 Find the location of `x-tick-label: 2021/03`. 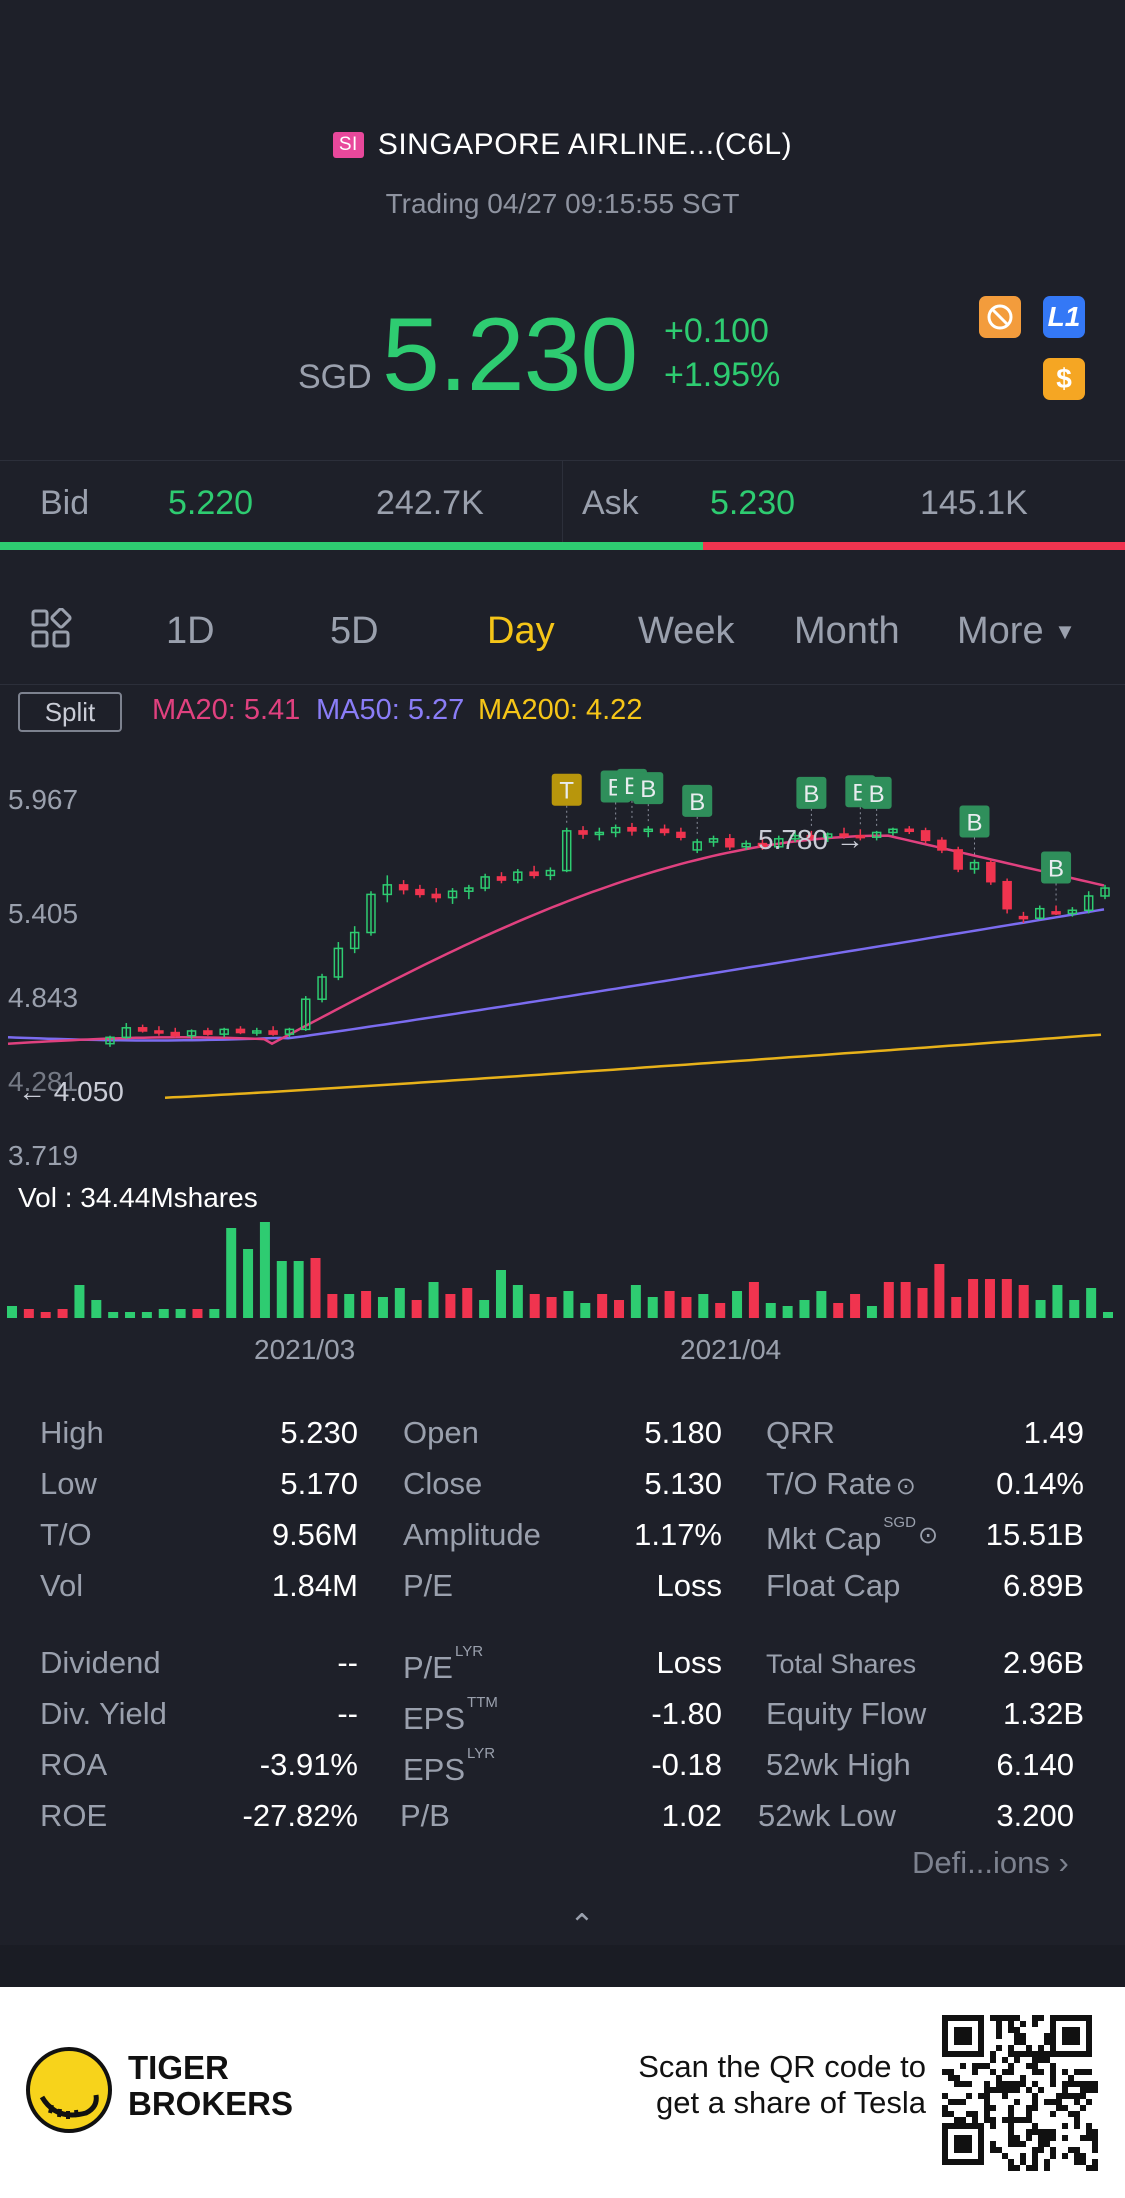

x-tick-label: 2021/03 is located at coordinates (305, 1349).